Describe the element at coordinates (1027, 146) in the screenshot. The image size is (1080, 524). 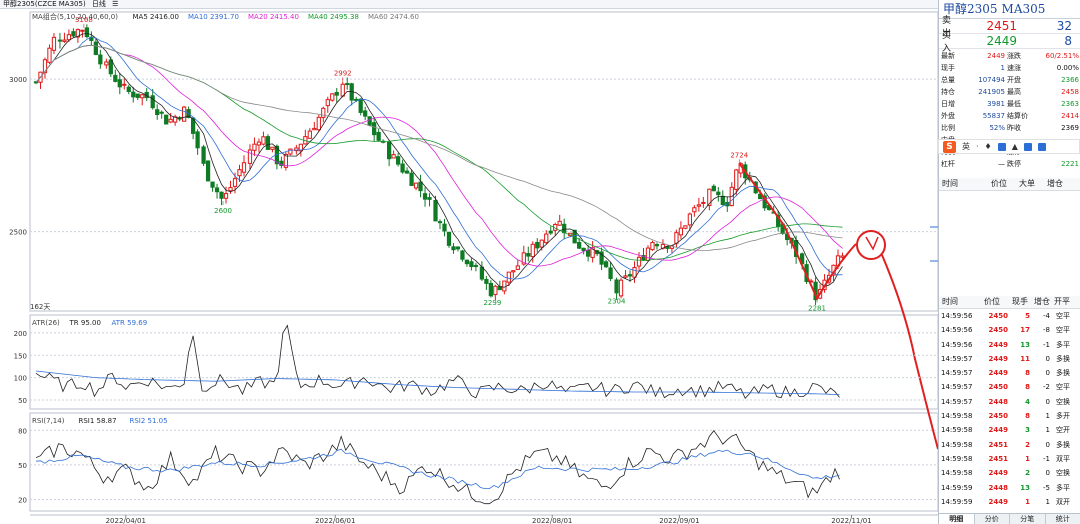
I see `ime-shirt-icon` at that location.